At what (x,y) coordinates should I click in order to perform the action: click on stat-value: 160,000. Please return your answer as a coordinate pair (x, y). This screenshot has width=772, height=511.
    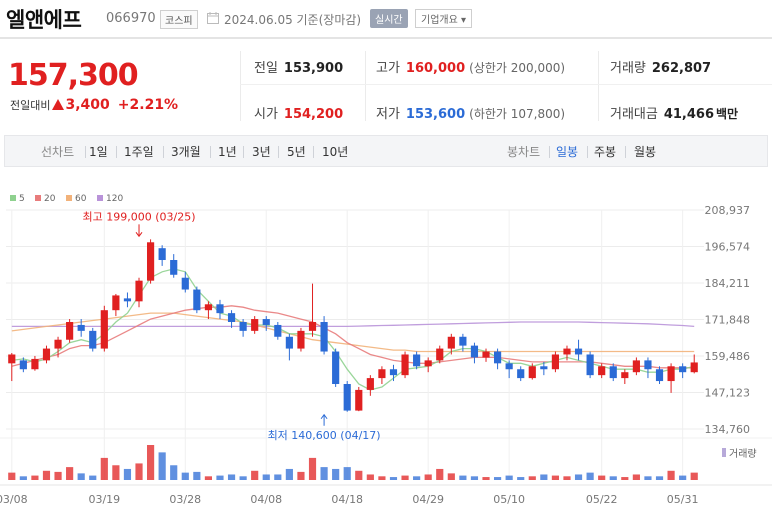
    Looking at the image, I should click on (435, 68).